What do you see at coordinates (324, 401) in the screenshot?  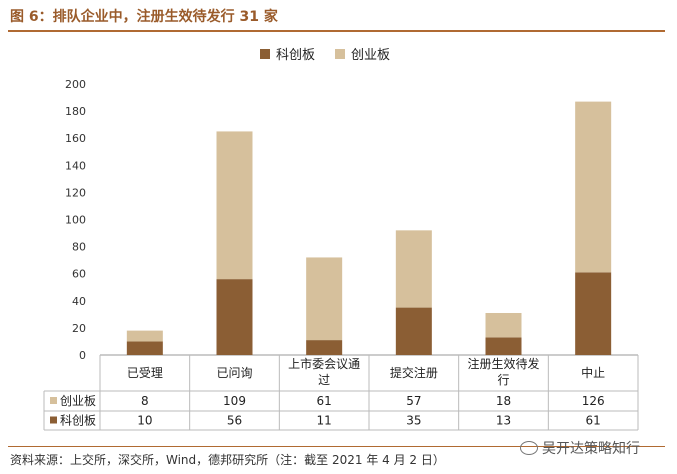 I see `data-label-cyb: 61` at bounding box center [324, 401].